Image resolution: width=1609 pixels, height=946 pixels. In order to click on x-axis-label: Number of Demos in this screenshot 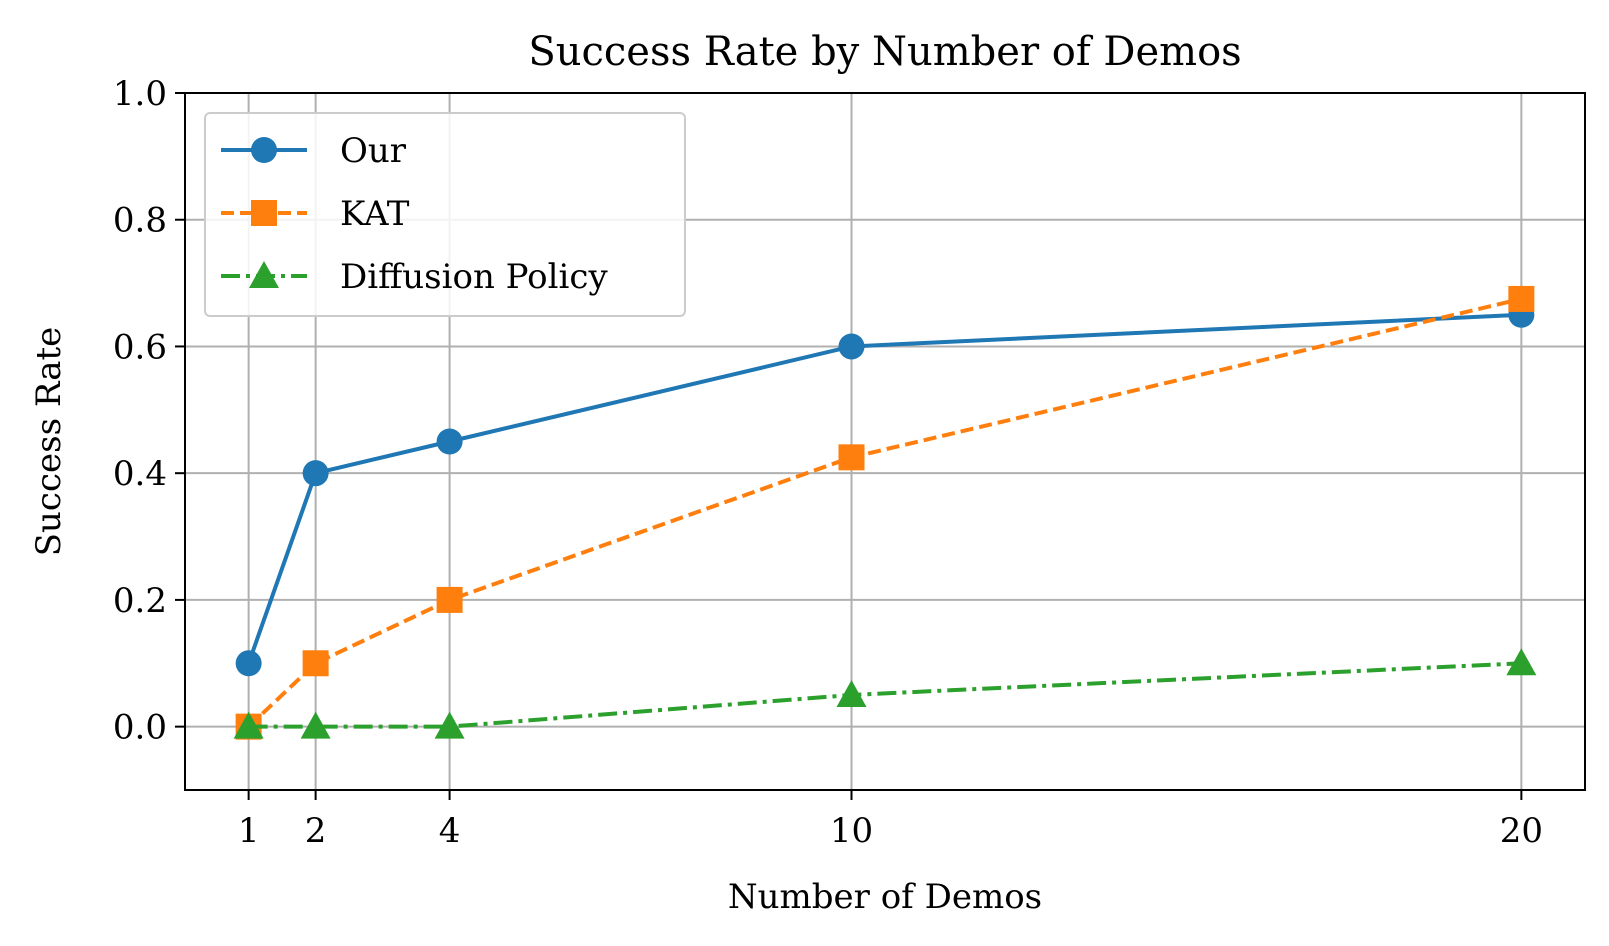, I will do `click(885, 897)`.